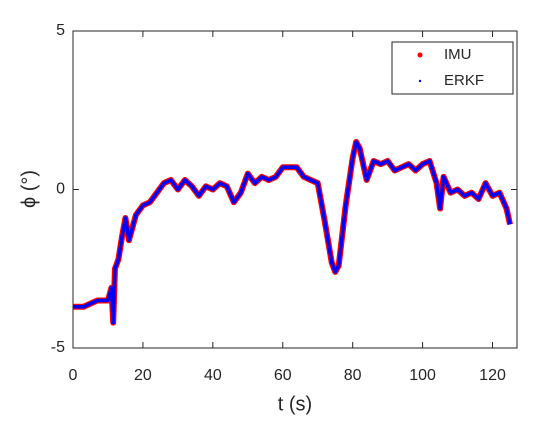 Image resolution: width=560 pixels, height=425 pixels. Describe the element at coordinates (464, 80) in the screenshot. I see `legend-label: ERKF` at that location.